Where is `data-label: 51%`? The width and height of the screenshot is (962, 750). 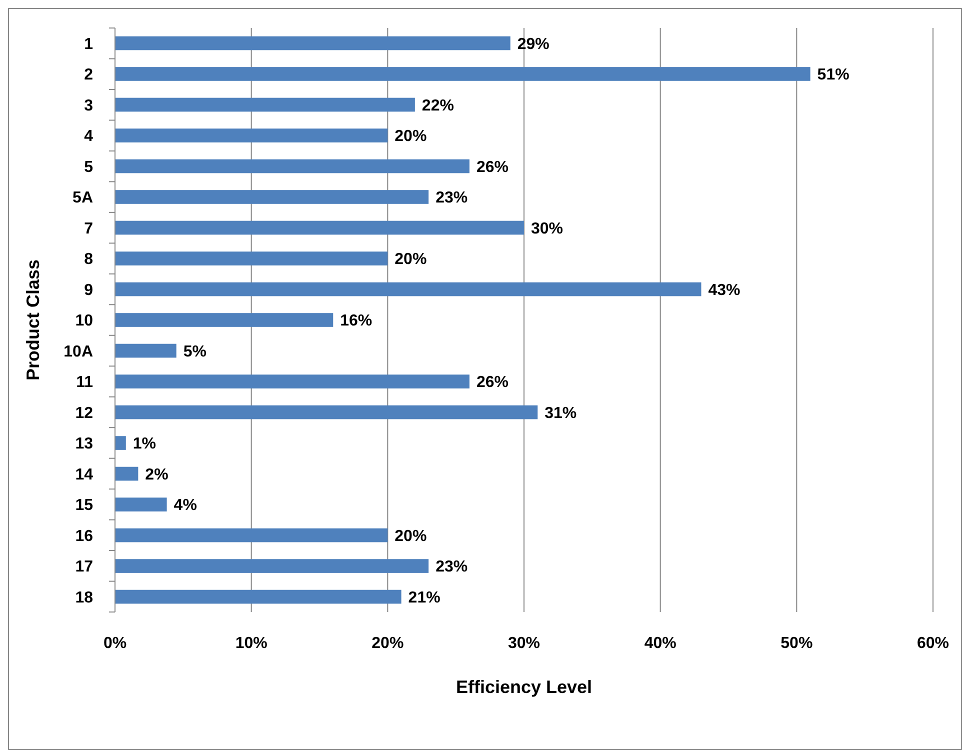 data-label: 51% is located at coordinates (833, 75).